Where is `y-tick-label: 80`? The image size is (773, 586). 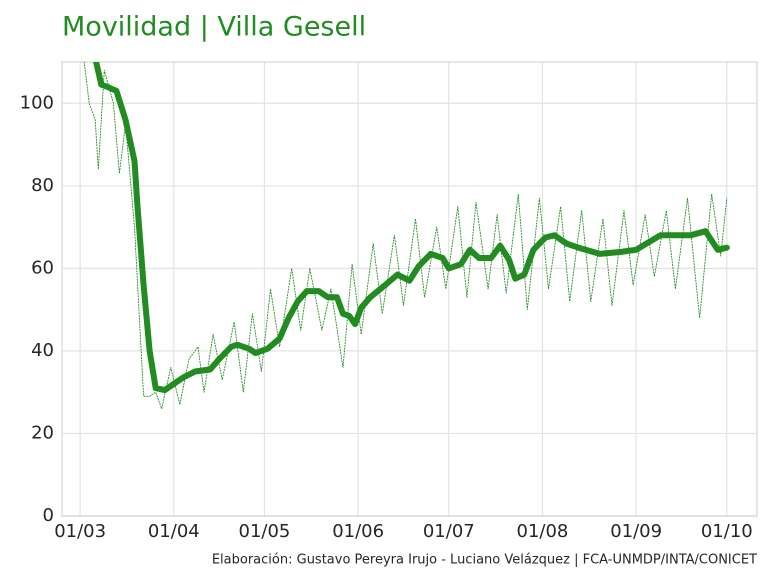
y-tick-label: 80 is located at coordinates (42, 185).